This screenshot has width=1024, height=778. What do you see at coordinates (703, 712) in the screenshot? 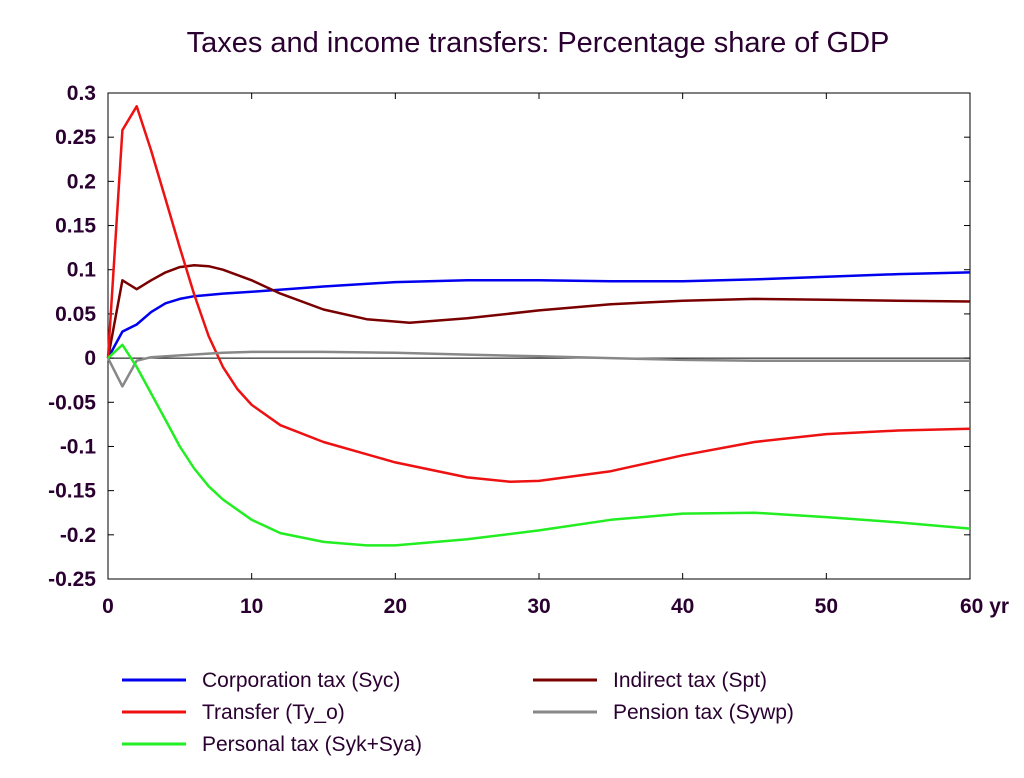
I see `legend-label: Pension tax (Sywp)` at bounding box center [703, 712].